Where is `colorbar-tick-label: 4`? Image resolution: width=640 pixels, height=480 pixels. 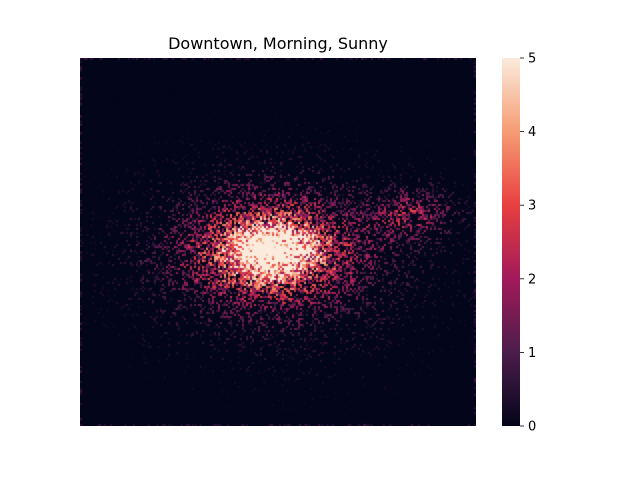 colorbar-tick-label: 4 is located at coordinates (532, 132).